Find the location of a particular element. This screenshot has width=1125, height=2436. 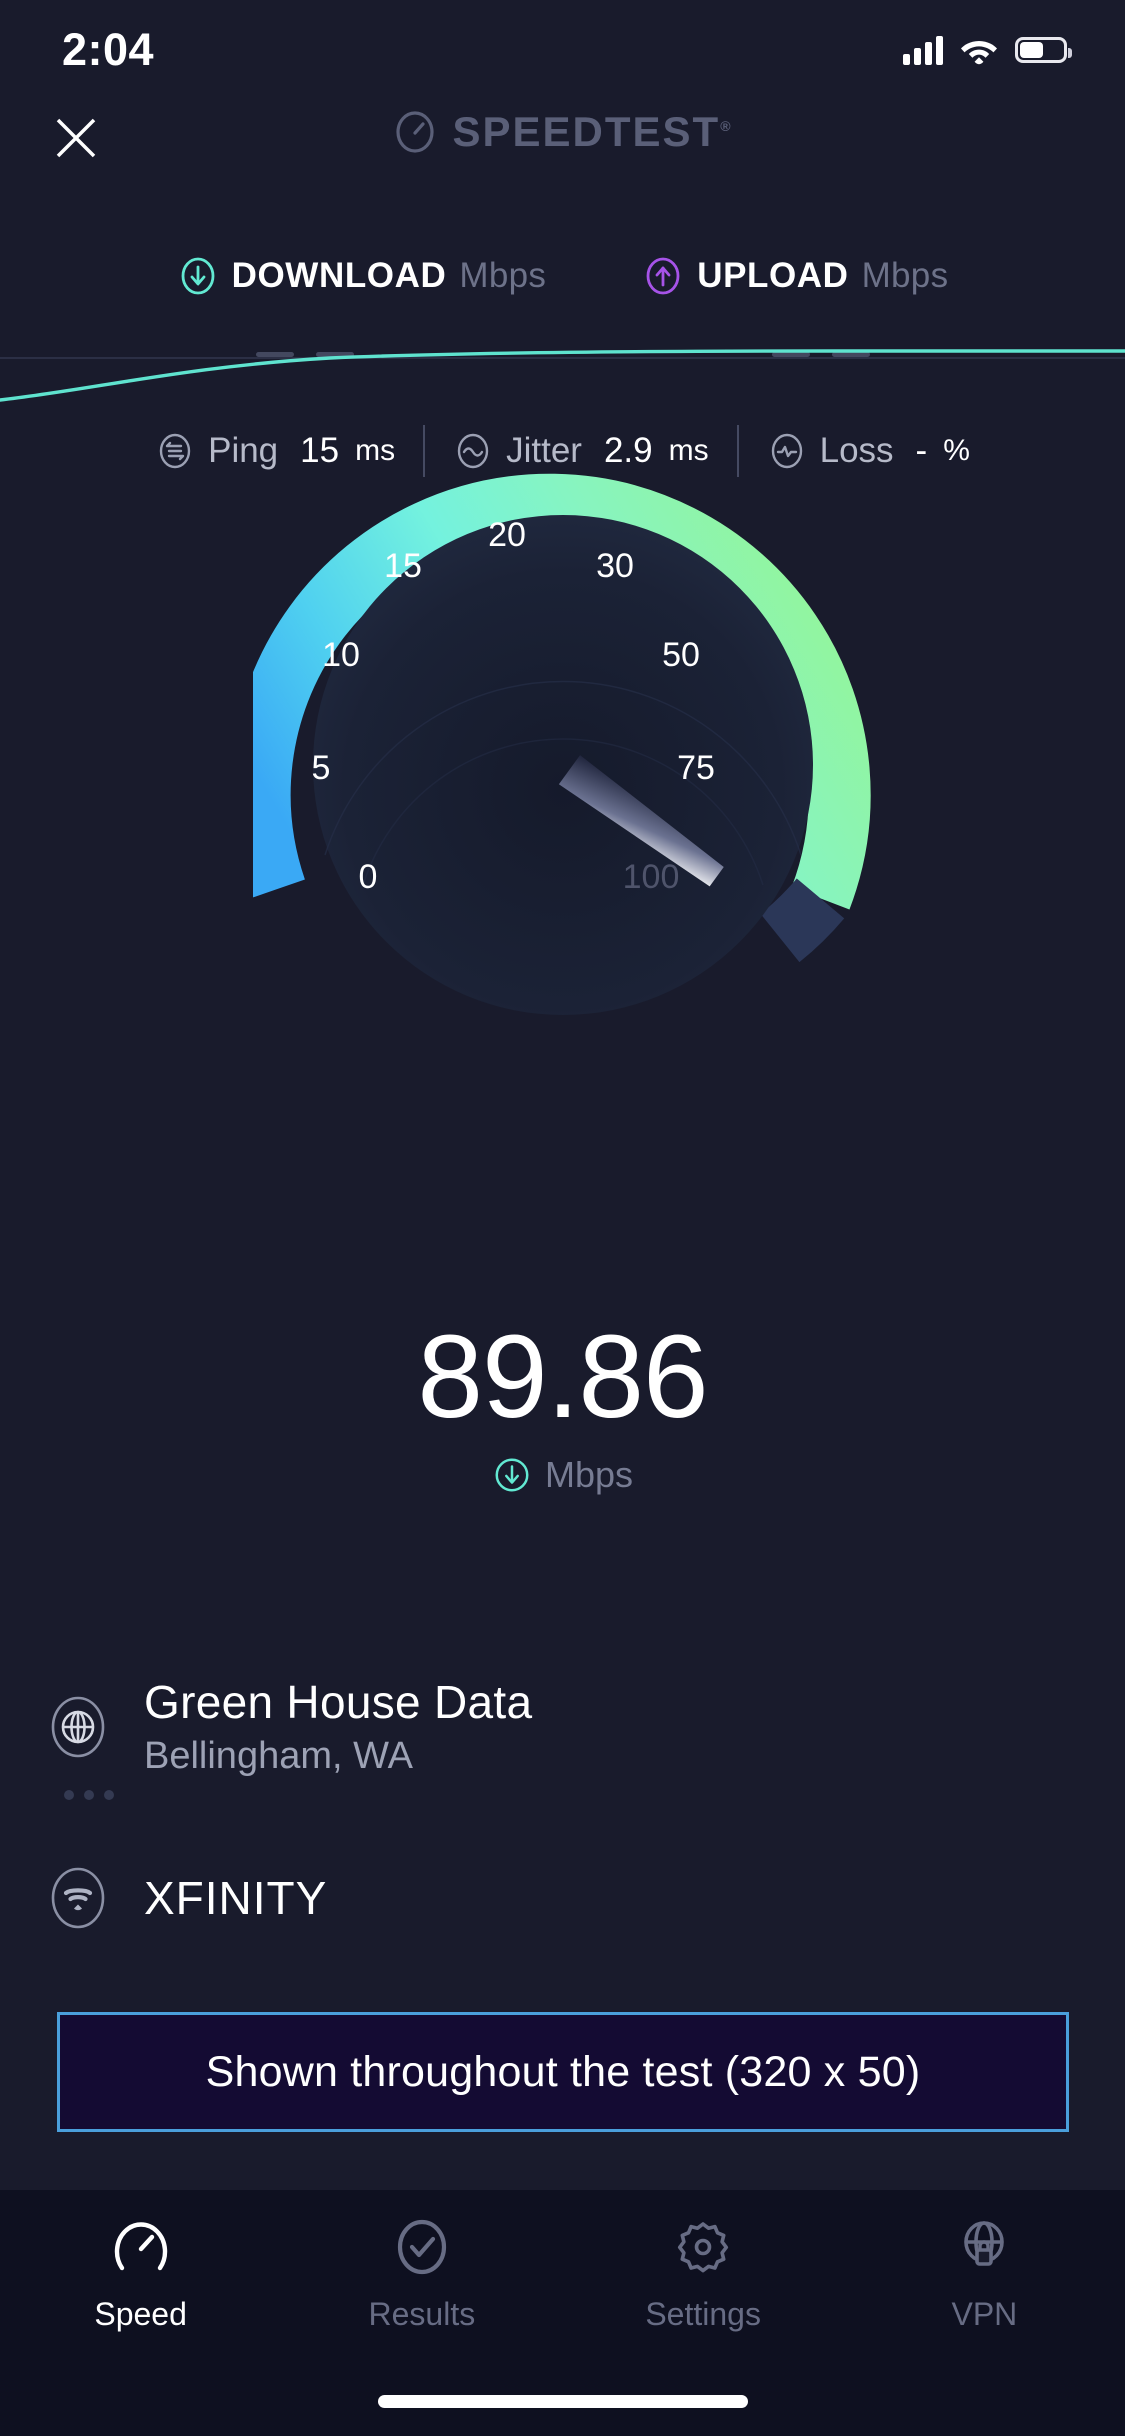

loss-icon is located at coordinates (786, 451).